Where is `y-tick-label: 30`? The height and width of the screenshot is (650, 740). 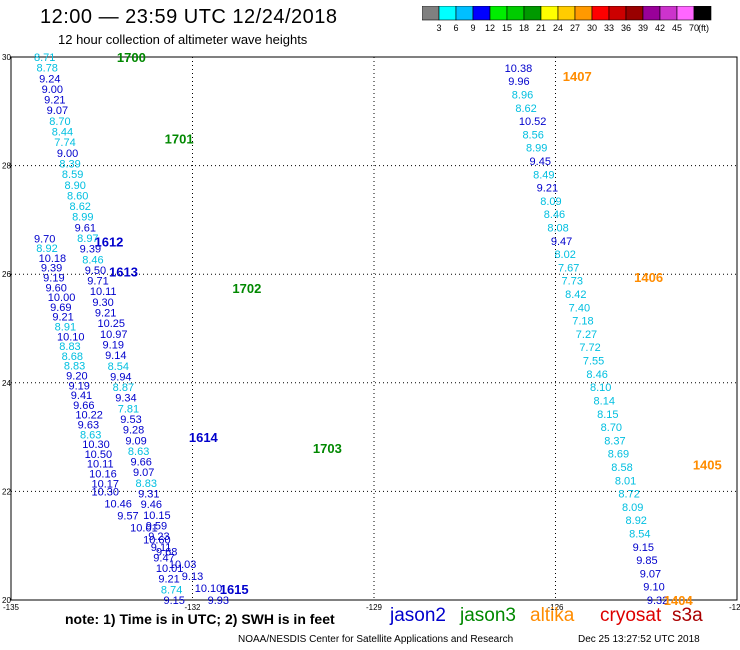
y-tick-label: 30 is located at coordinates (6, 57).